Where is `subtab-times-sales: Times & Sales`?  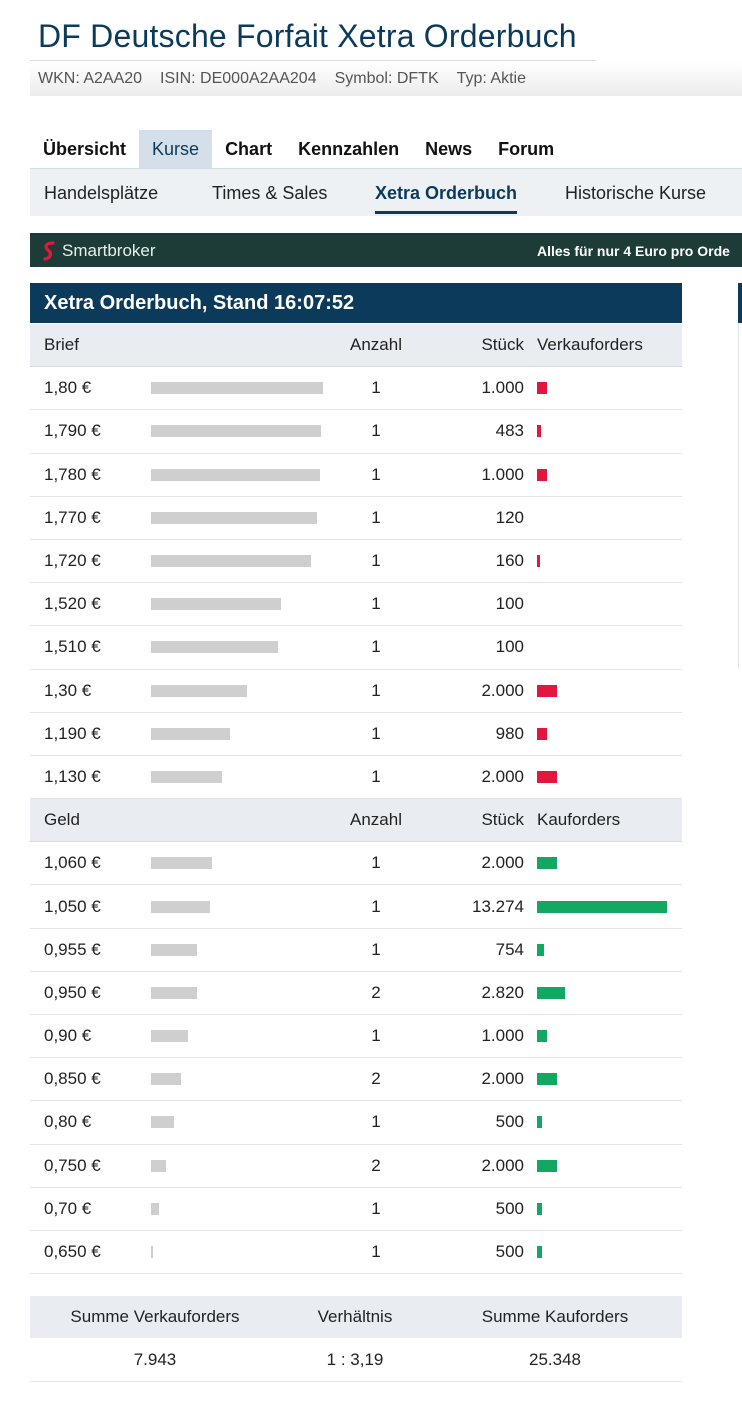 subtab-times-sales: Times & Sales is located at coordinates (270, 193).